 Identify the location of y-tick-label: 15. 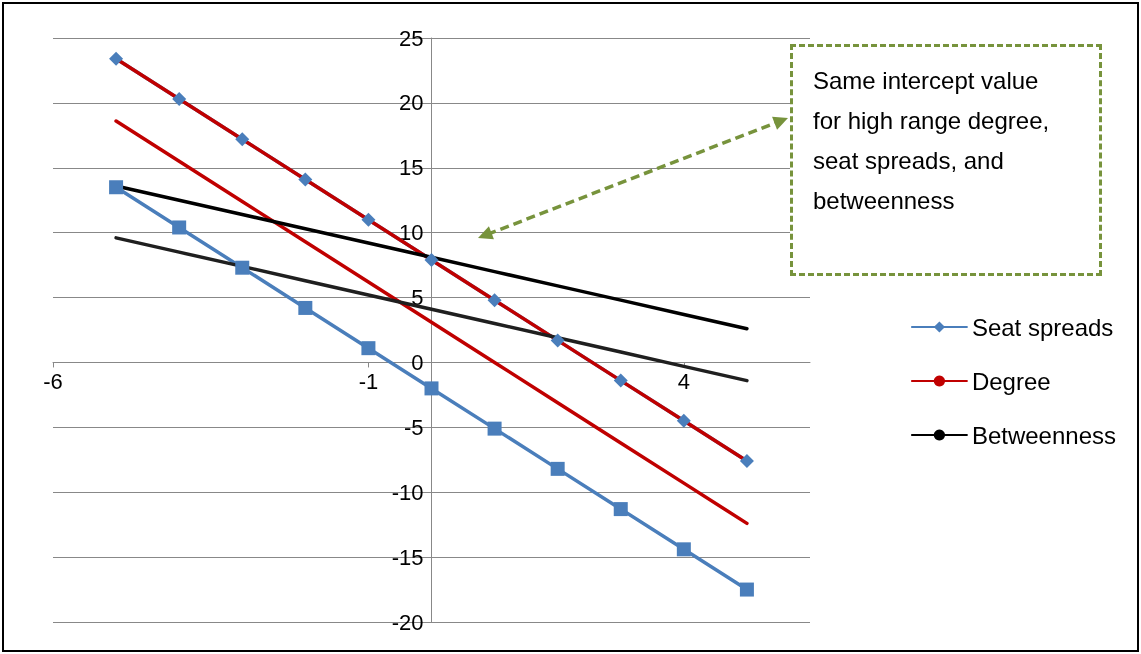
(411, 168).